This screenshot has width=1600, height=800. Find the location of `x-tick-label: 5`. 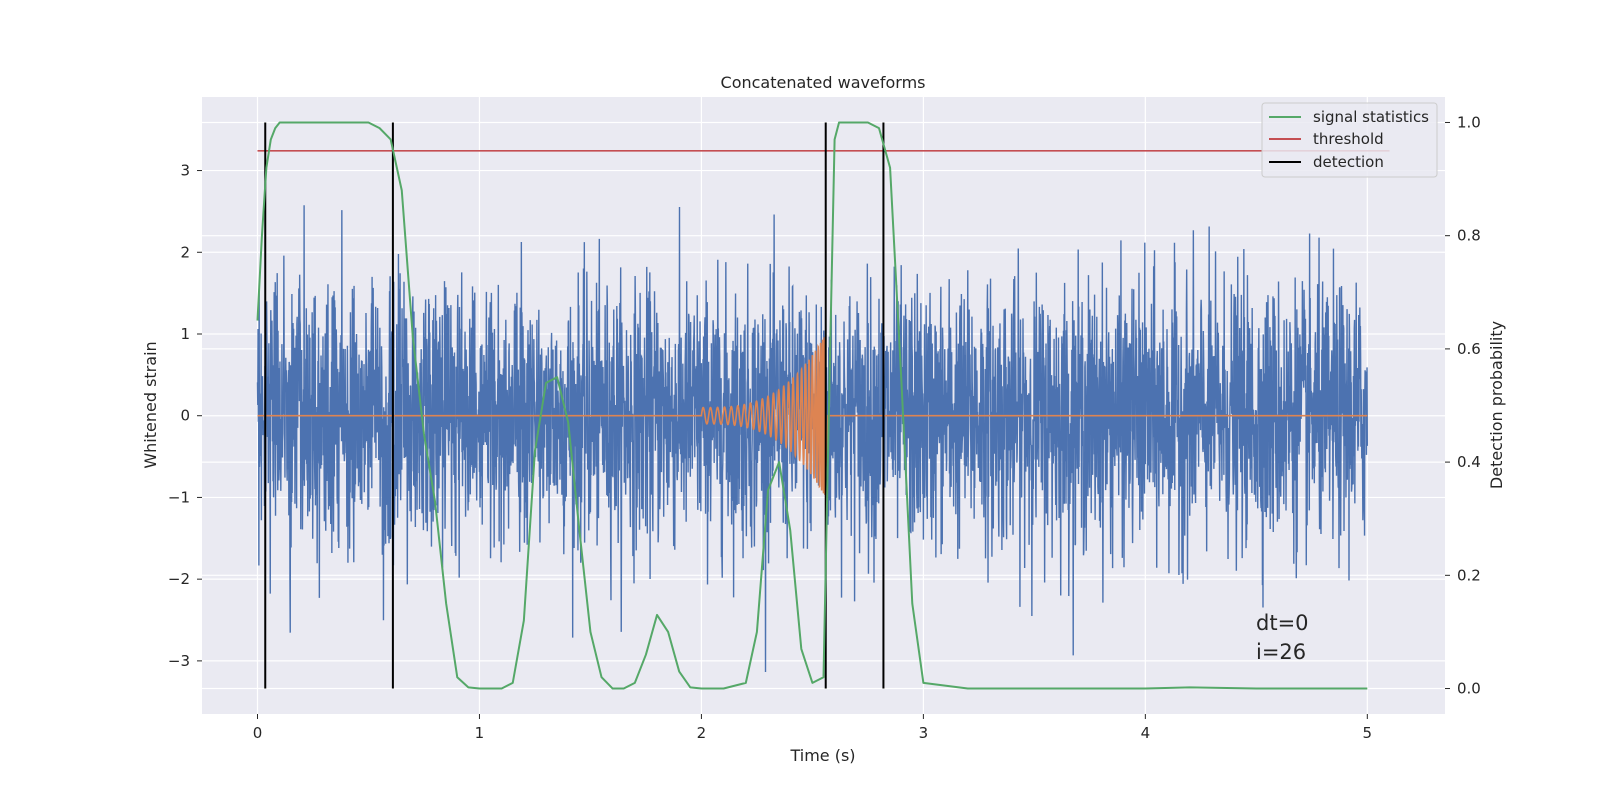

x-tick-label: 5 is located at coordinates (1368, 733).